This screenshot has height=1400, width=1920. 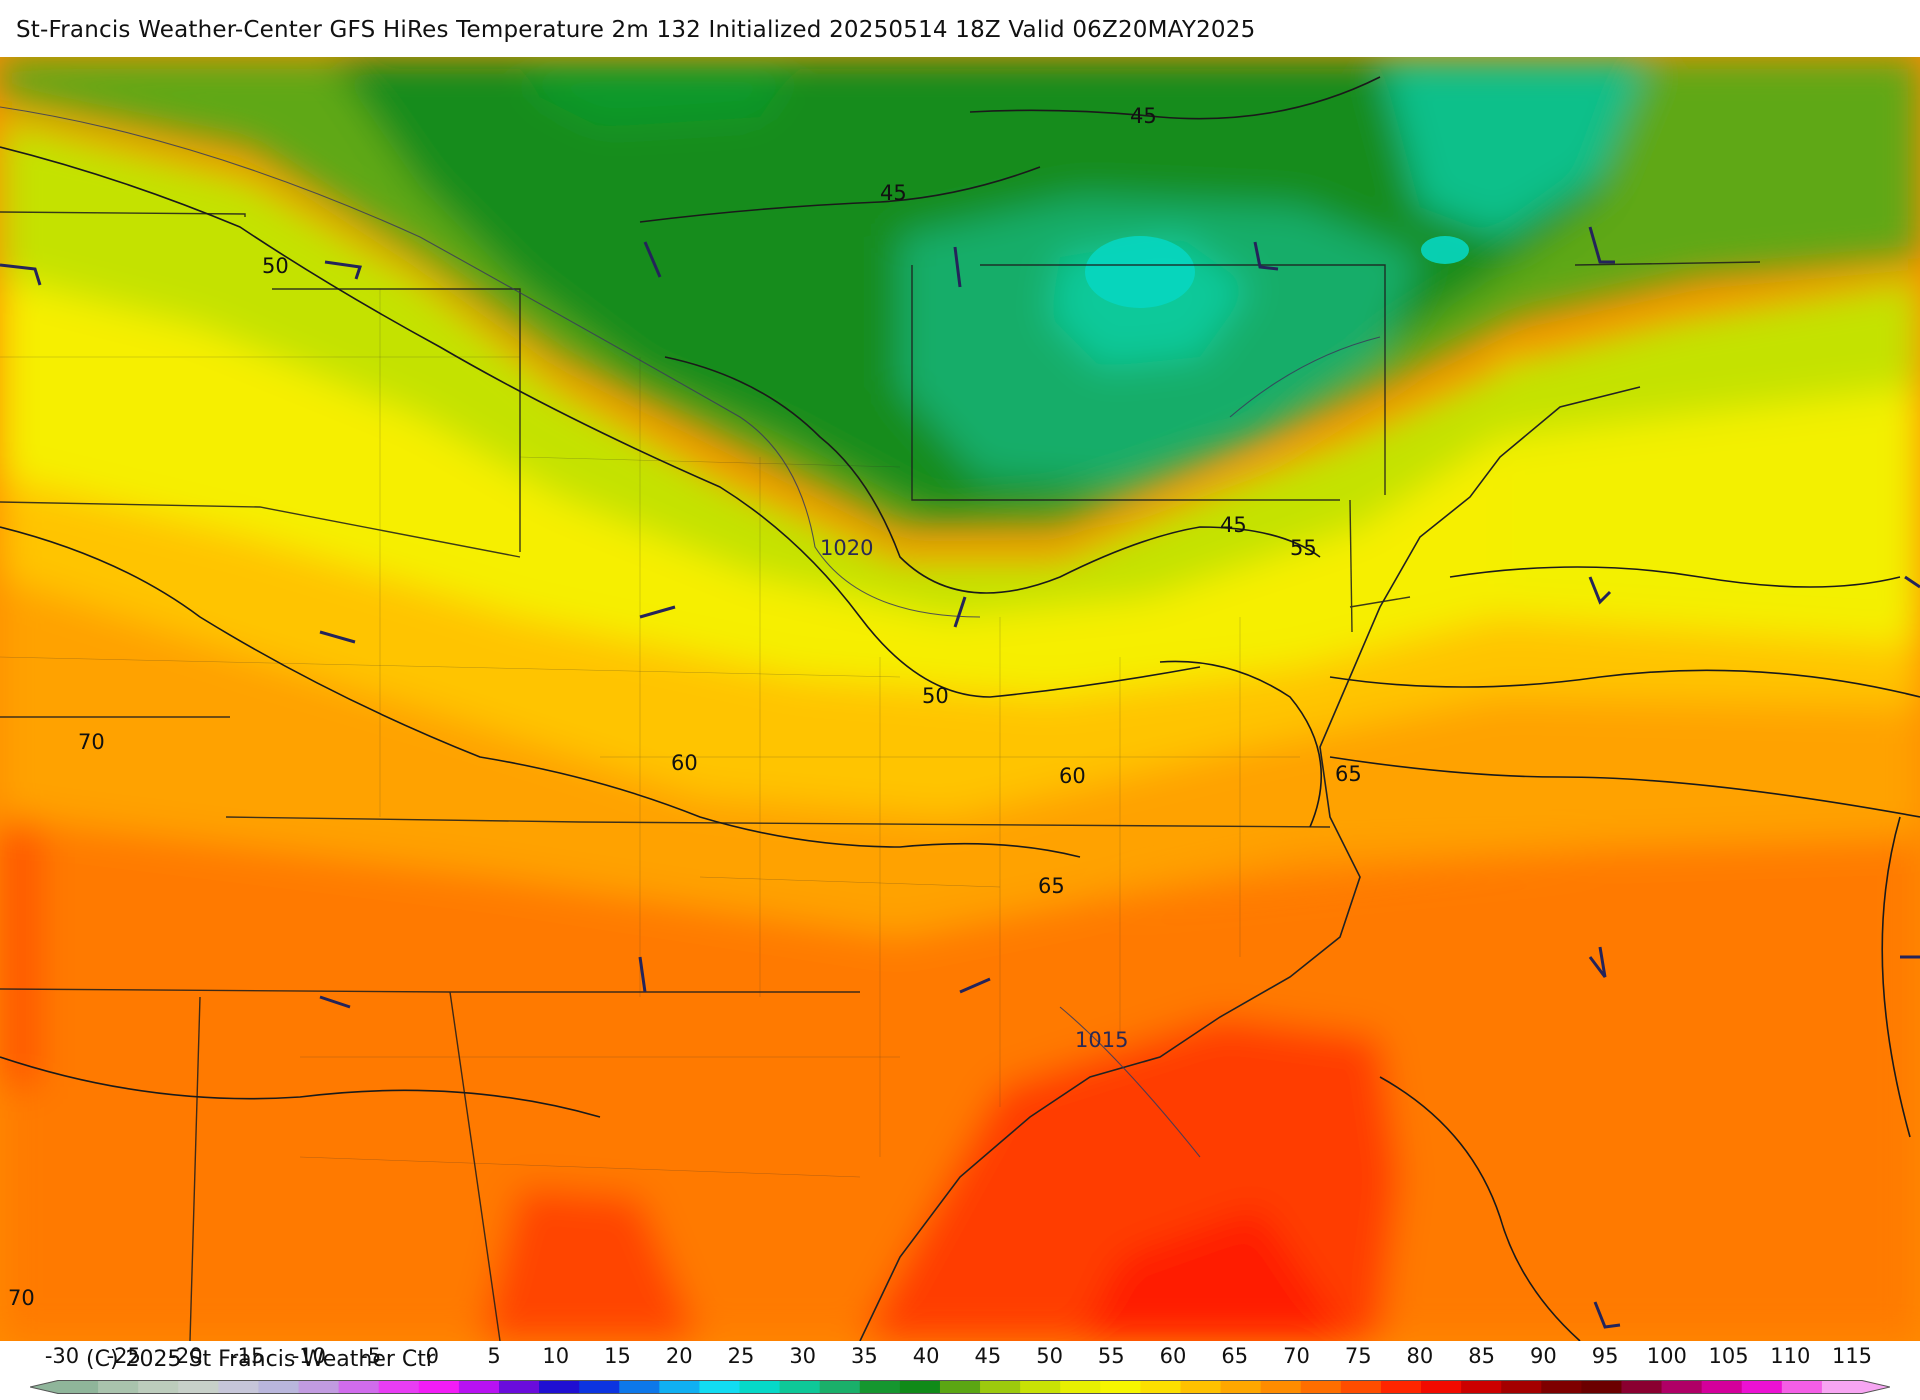 I want to click on colorbar-tick-label: 105, so click(x=1728, y=1356).